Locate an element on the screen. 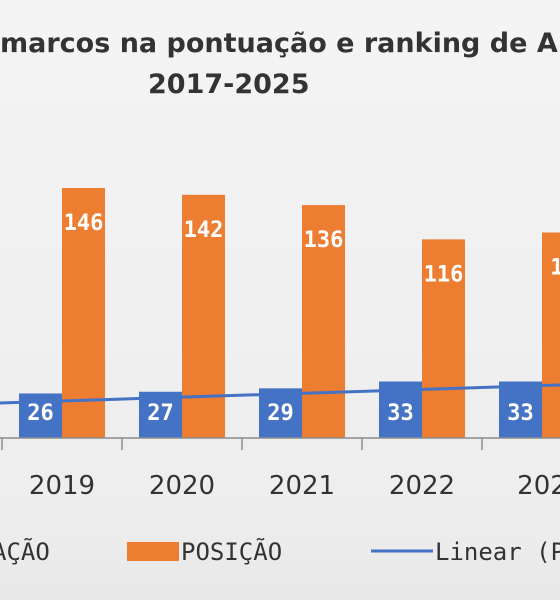 This screenshot has height=600, width=560. x-tick-label-3: 2022 is located at coordinates (422, 486).